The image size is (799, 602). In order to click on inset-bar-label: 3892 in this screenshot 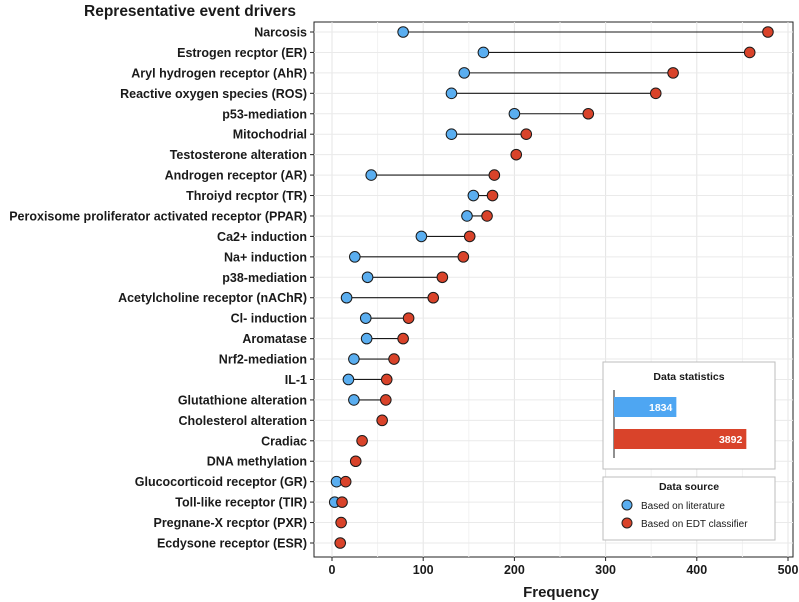, I will do `click(731, 440)`.